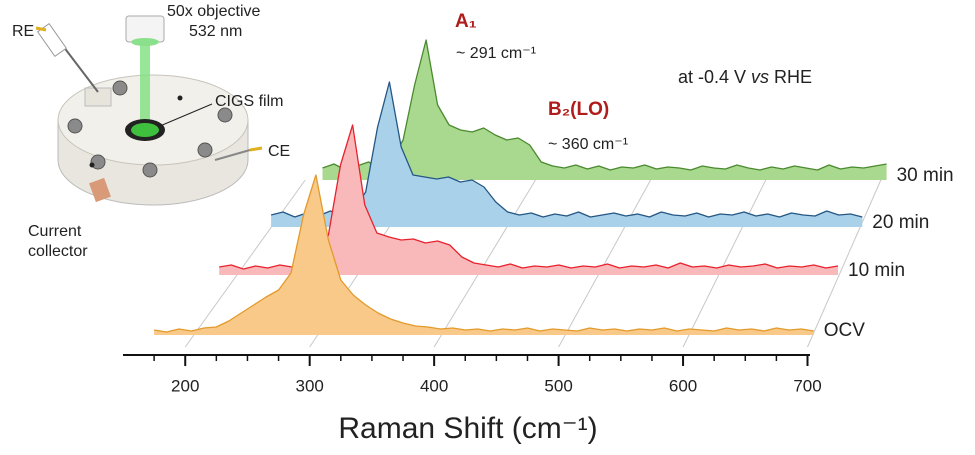 The width and height of the screenshot is (975, 455). I want to click on x-tick-label: 300, so click(309, 385).